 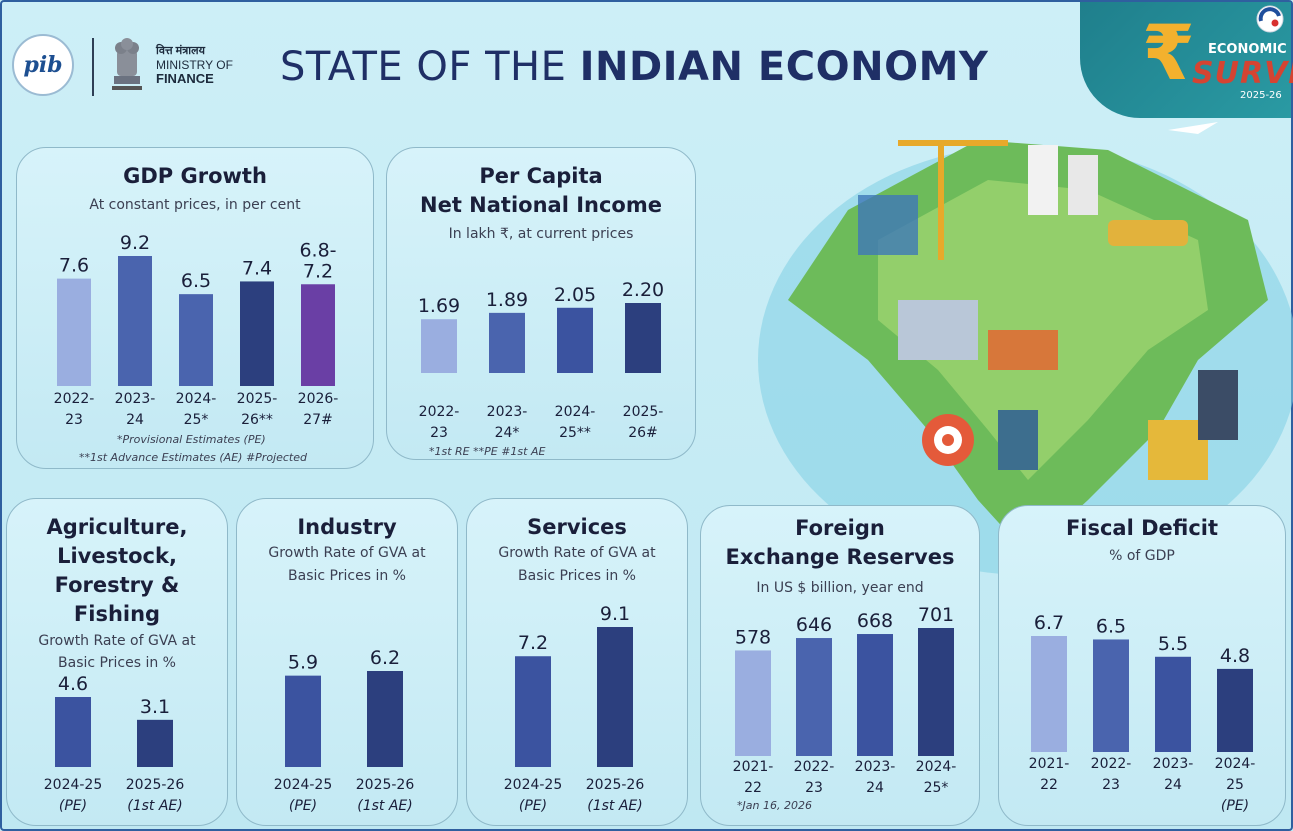 I want to click on gdp-category-label-1-1: 24, so click(x=135, y=420).